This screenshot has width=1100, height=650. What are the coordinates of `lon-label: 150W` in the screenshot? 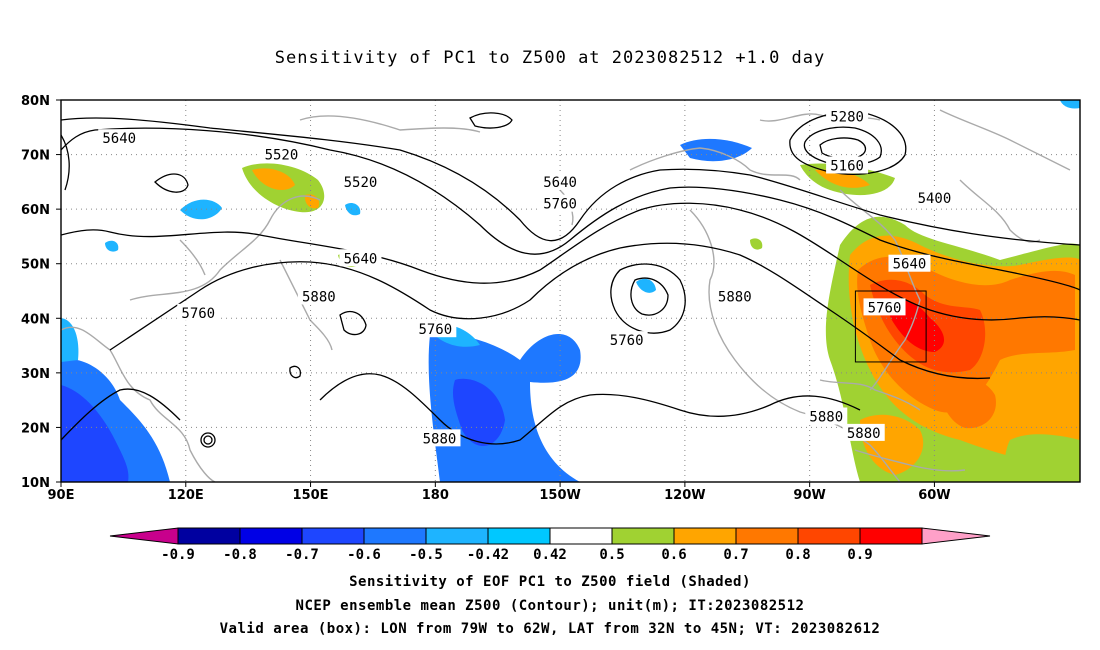 It's located at (559, 495).